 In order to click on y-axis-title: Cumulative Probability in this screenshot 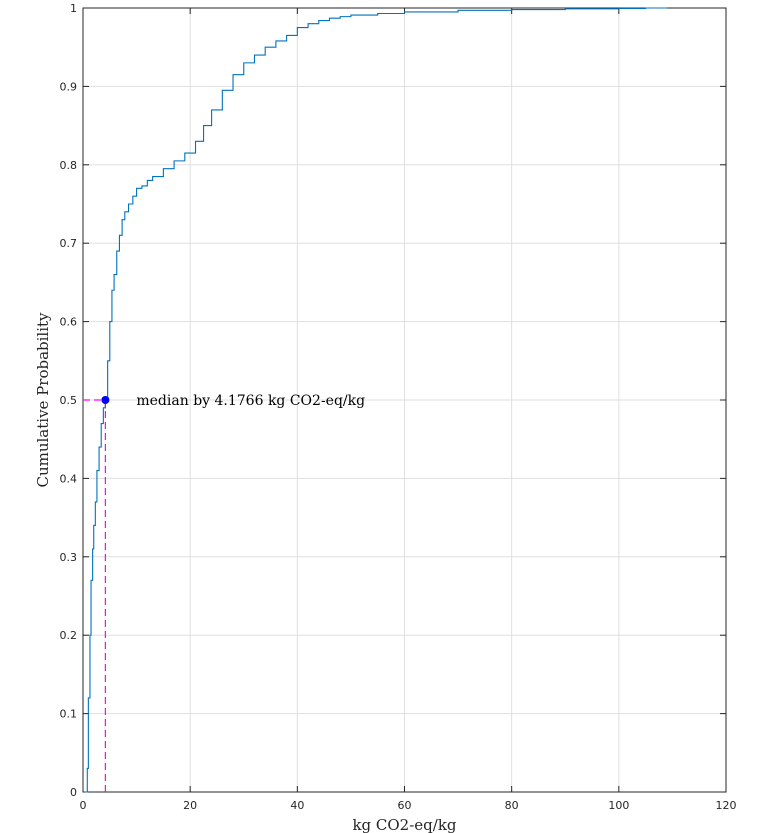, I will do `click(43, 400)`.